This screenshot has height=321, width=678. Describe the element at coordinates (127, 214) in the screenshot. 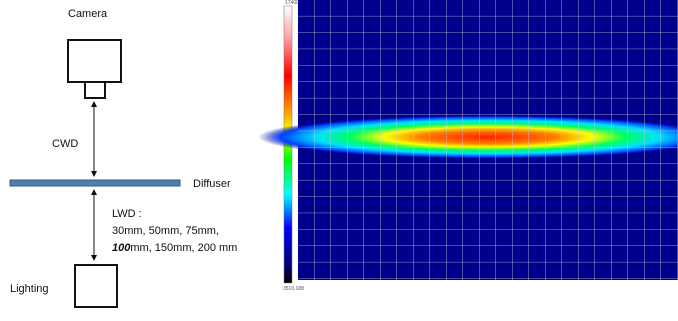

I see `lwd-title: LWD :` at that location.